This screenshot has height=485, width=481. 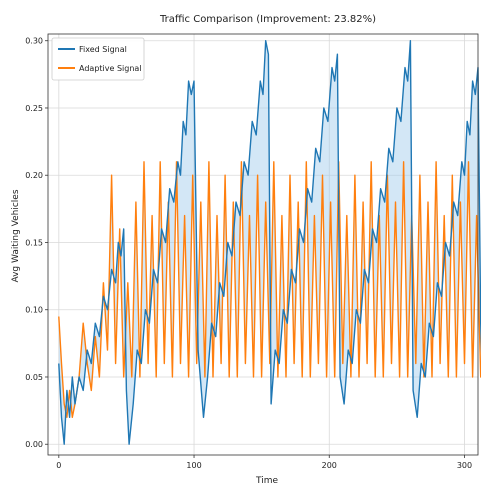 What do you see at coordinates (16, 235) in the screenshot?
I see `y-axis-label: Avg Waiting Vehicles` at bounding box center [16, 235].